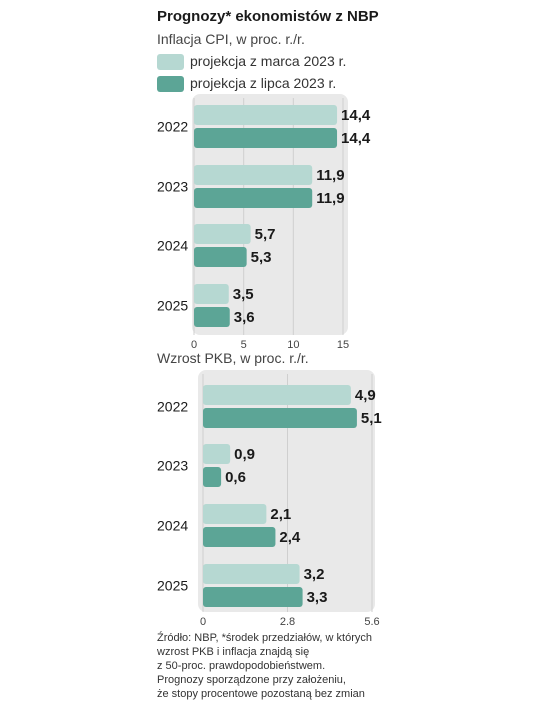  I want to click on value-label: 5,3, so click(261, 257).